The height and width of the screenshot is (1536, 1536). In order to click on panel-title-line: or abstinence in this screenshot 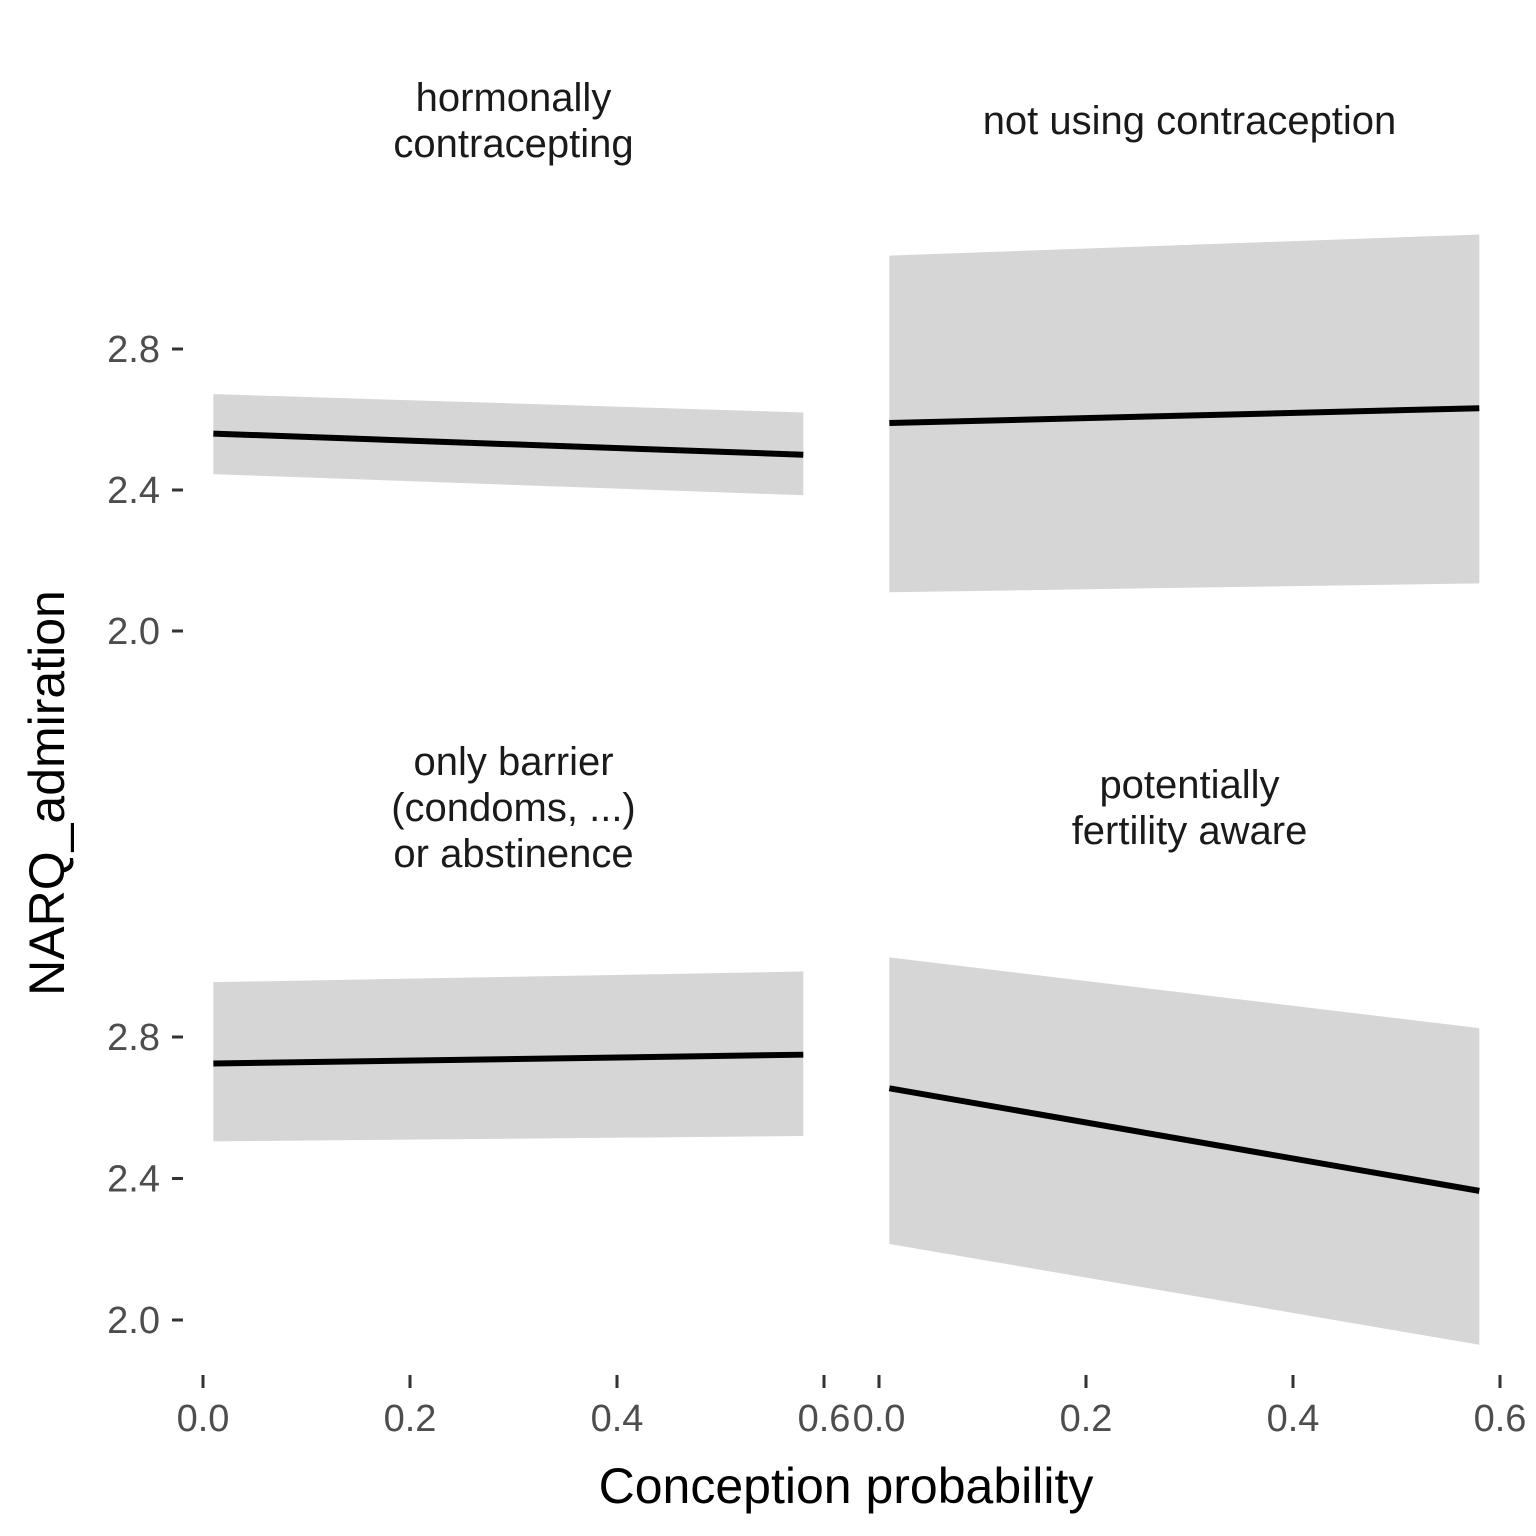, I will do `click(513, 854)`.